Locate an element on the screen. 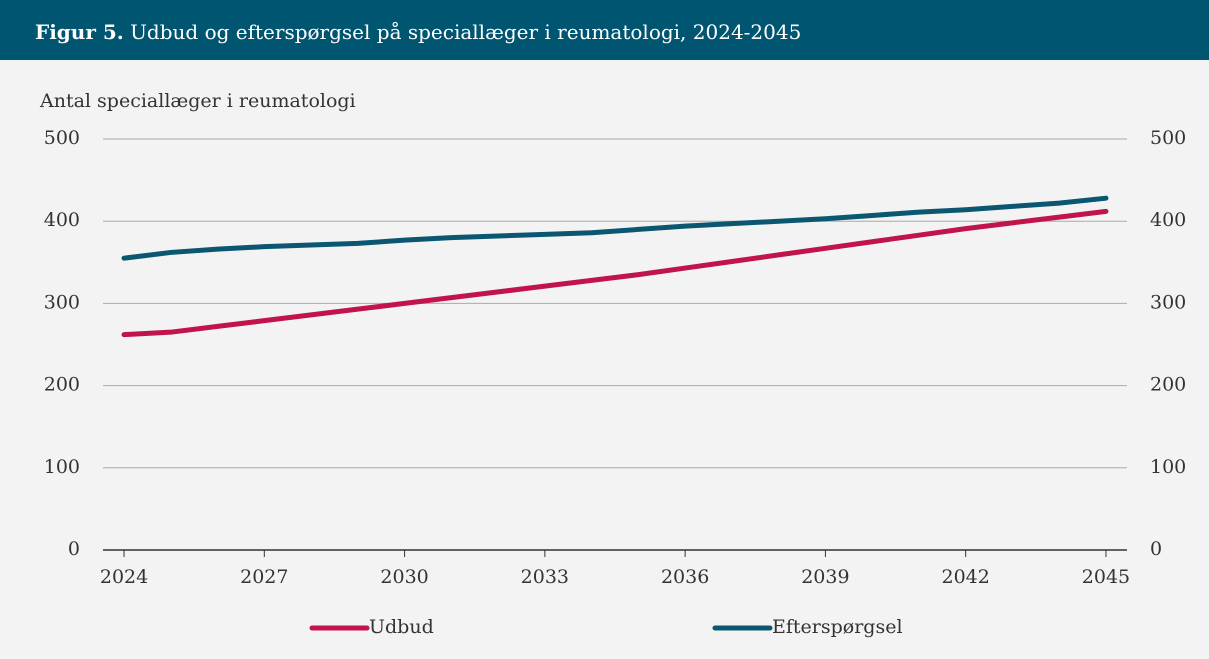 The height and width of the screenshot is (659, 1209). x-tick-label: 2024 is located at coordinates (124, 577).